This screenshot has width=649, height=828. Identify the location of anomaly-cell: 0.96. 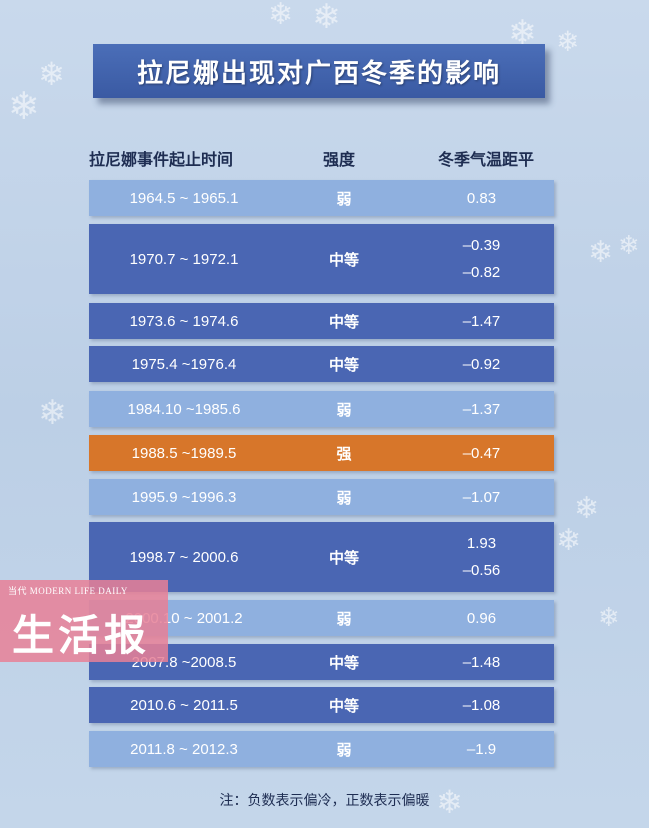
(481, 618).